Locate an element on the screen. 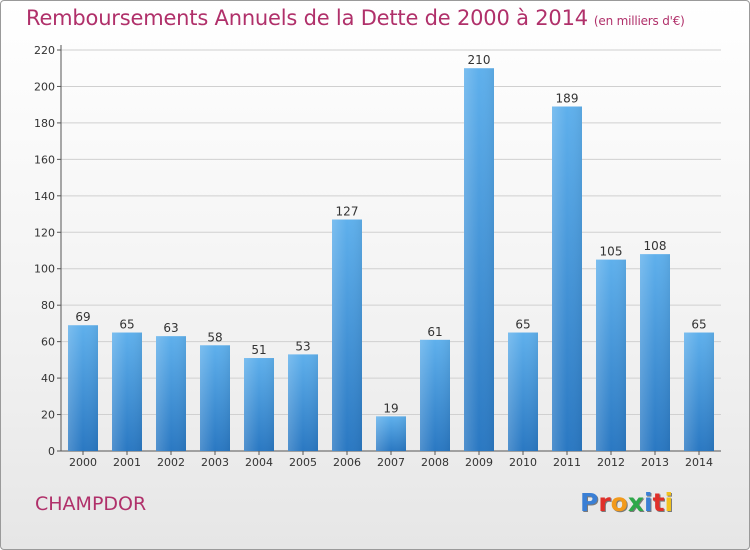 The width and height of the screenshot is (750, 550). value-label: 69 is located at coordinates (82, 317).